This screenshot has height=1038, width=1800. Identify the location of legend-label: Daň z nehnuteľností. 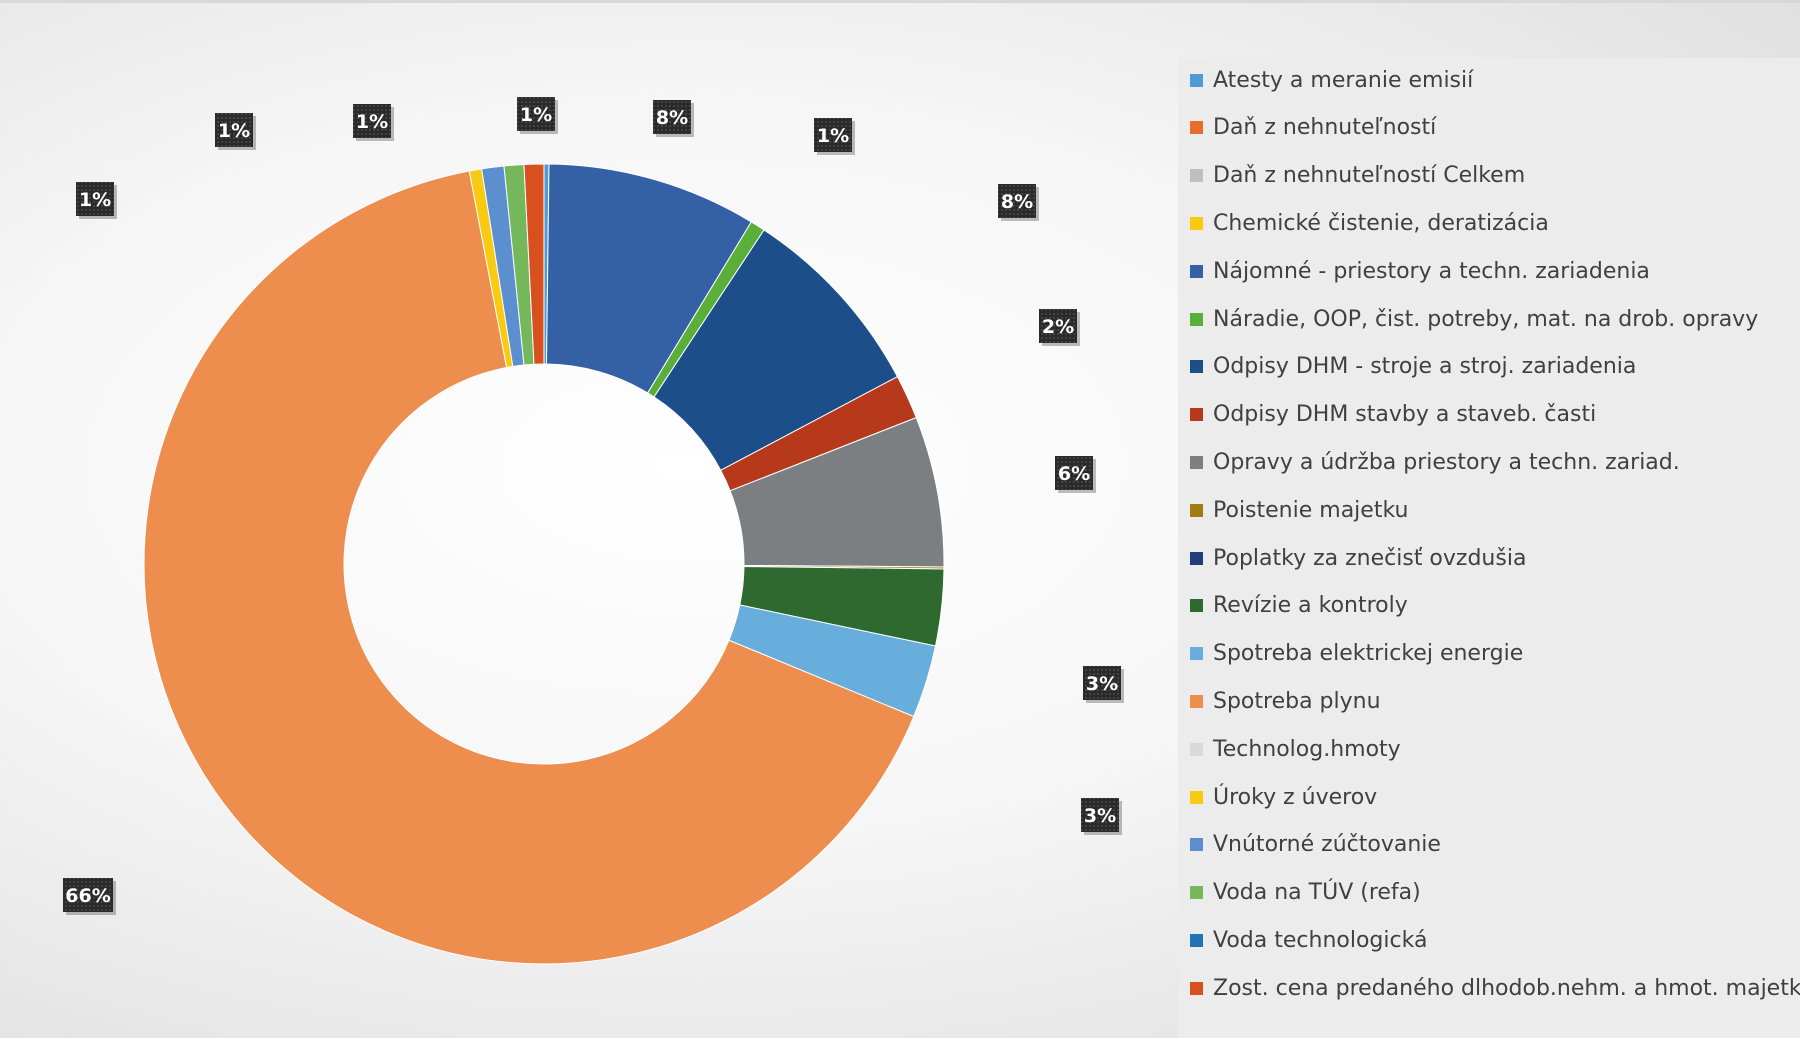
(1325, 128).